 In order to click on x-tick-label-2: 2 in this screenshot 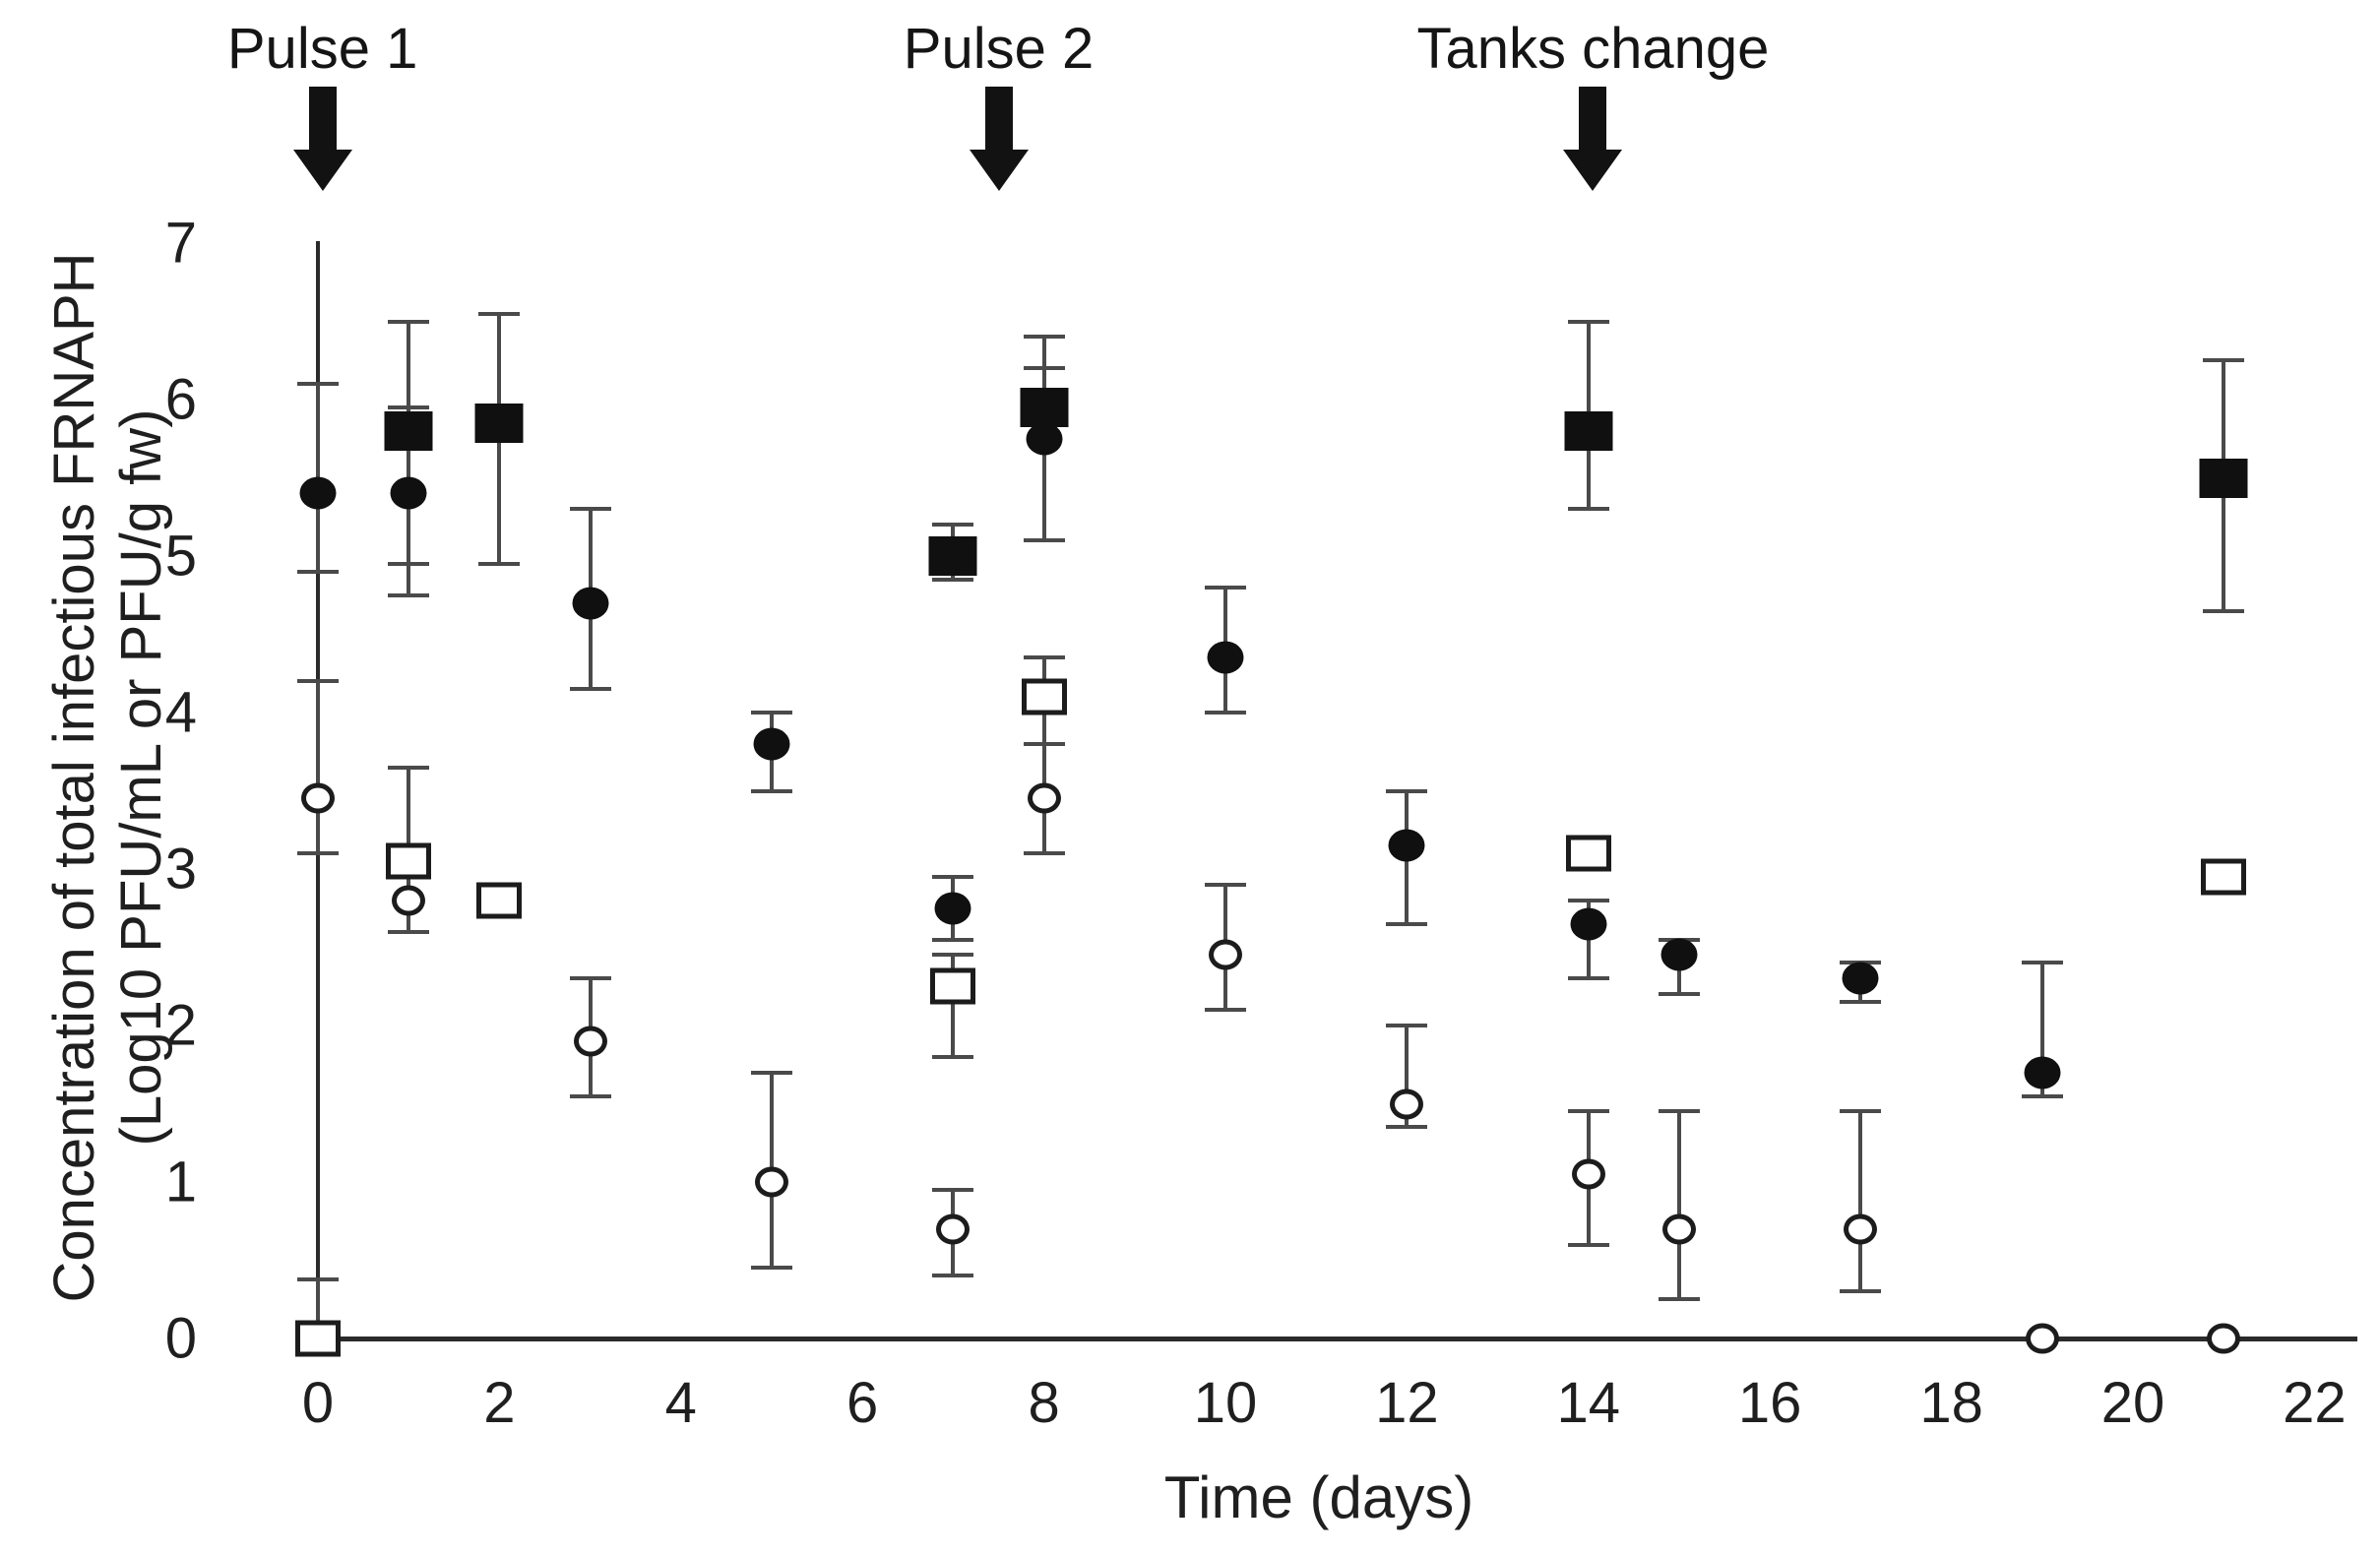, I will do `click(499, 1403)`.